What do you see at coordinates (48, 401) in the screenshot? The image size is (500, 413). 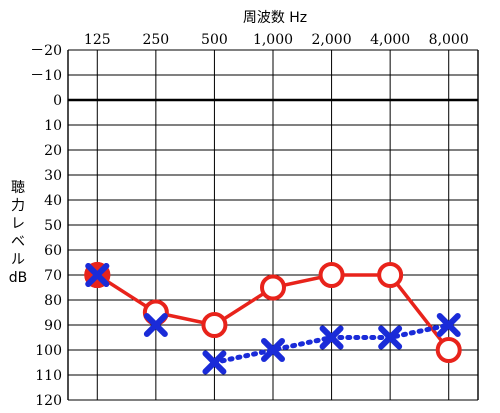 I see `y-tick-label: 120` at bounding box center [48, 401].